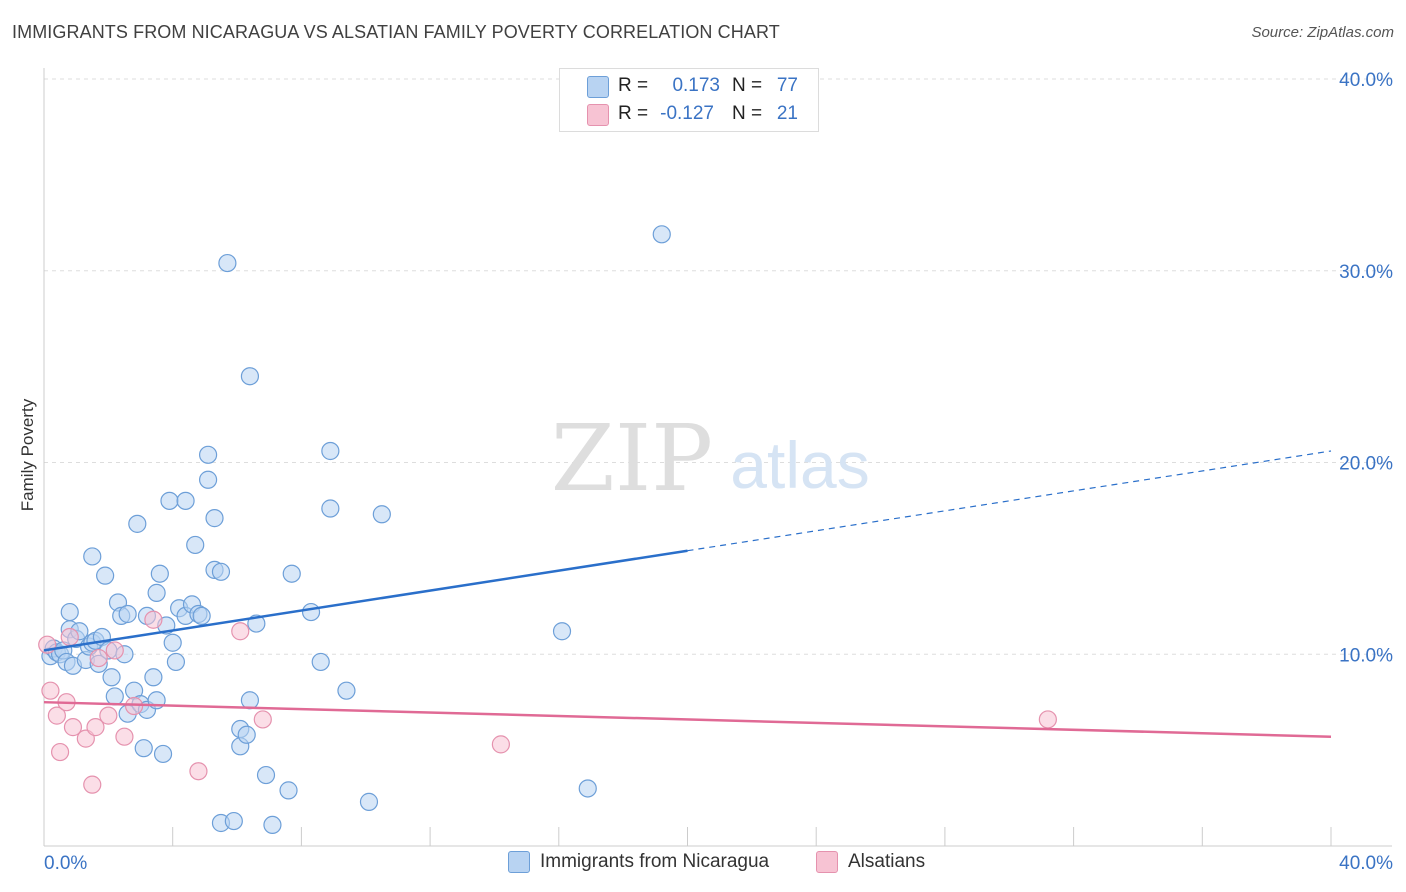 Image resolution: width=1406 pixels, height=892 pixels. Describe the element at coordinates (799, 465) in the screenshot. I see `watermark-atlas: atlas` at that location.